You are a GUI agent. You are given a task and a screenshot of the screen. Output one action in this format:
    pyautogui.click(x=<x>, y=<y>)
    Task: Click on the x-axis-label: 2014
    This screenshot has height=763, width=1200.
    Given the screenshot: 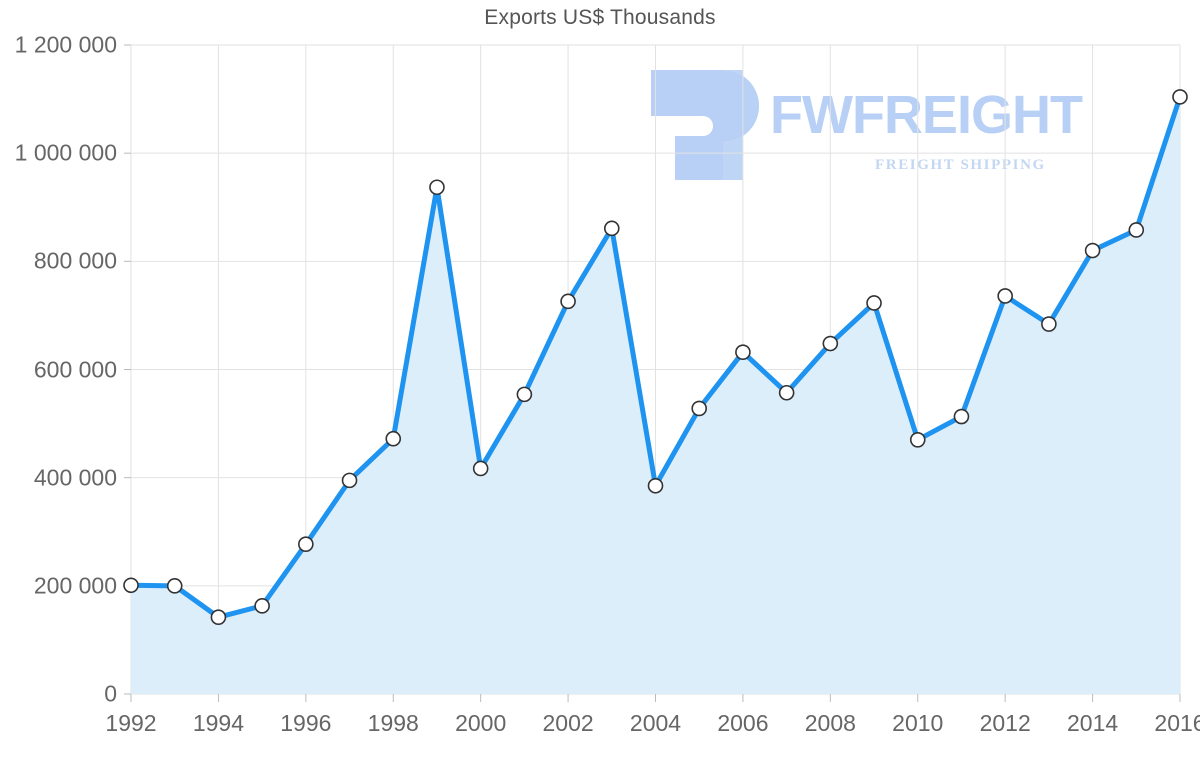 What is the action you would take?
    pyautogui.click(x=1092, y=723)
    